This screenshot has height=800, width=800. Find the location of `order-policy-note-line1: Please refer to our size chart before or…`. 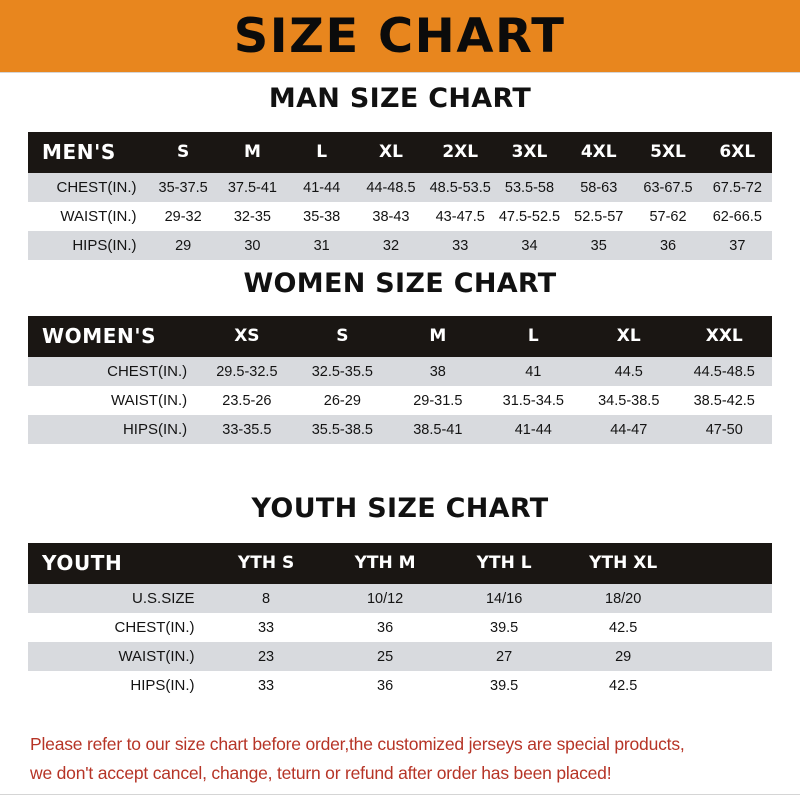

order-policy-note-line1: Please refer to our size chart before or… is located at coordinates (357, 744).